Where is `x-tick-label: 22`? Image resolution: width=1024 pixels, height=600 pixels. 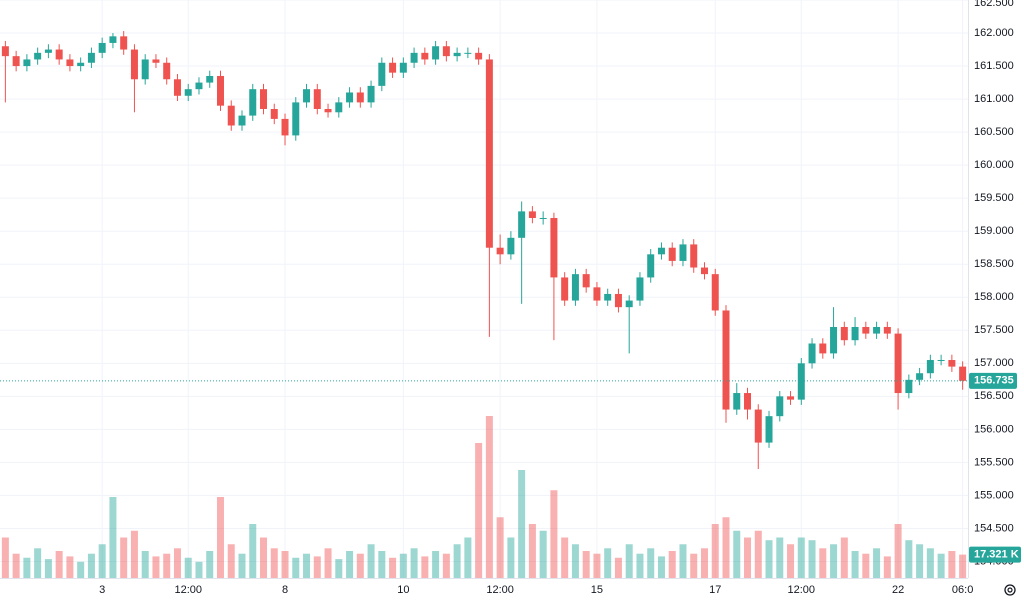 x-tick-label: 22 is located at coordinates (898, 590).